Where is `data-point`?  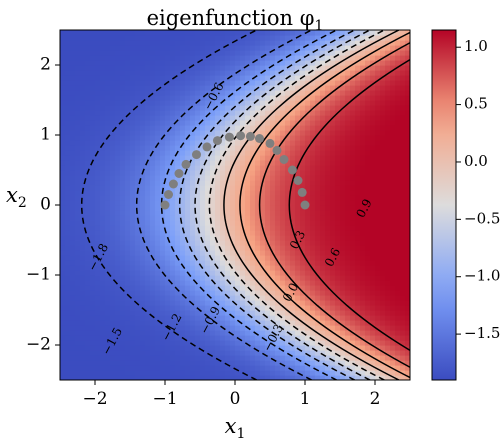
data-point is located at coordinates (186, 164).